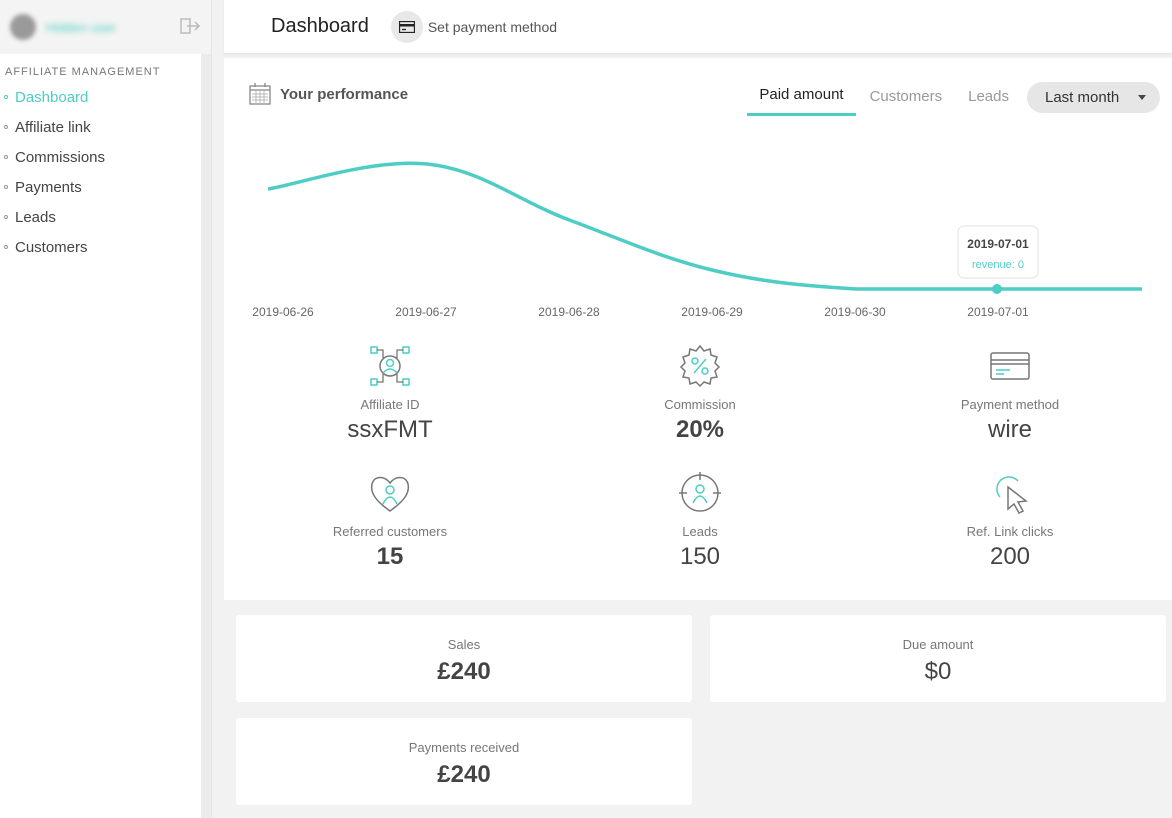 Image resolution: width=1172 pixels, height=818 pixels. Describe the element at coordinates (988, 96) in the screenshot. I see `tab-leads: Leads` at that location.